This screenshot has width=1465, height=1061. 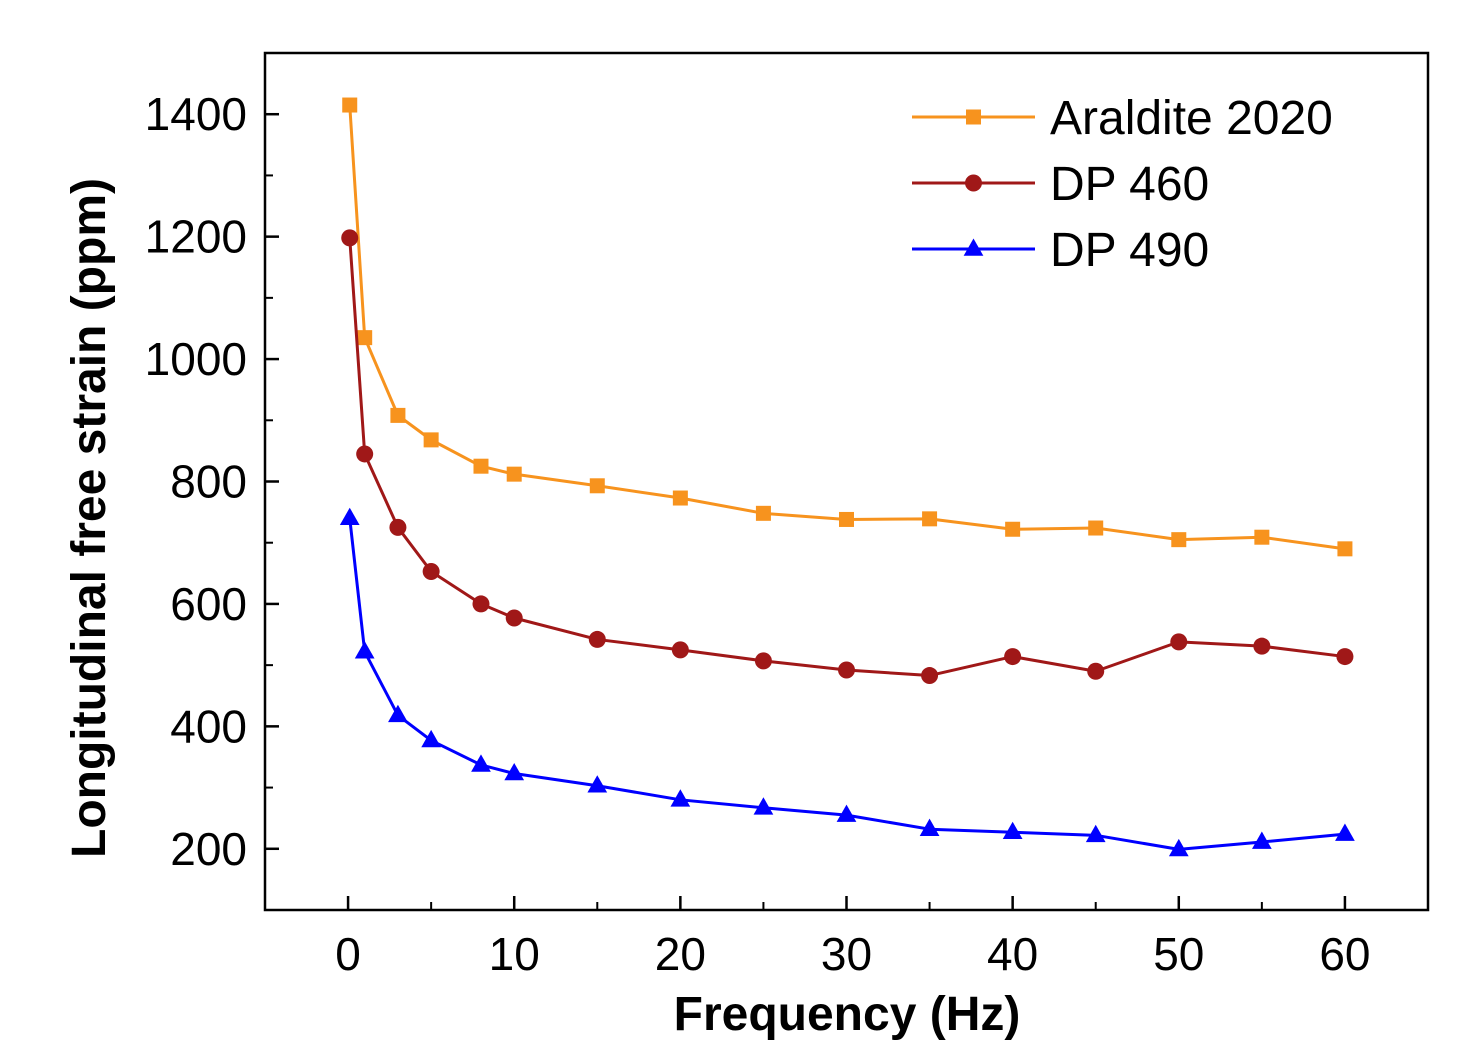 I want to click on x-tick-label: 40, so click(x=1012, y=954).